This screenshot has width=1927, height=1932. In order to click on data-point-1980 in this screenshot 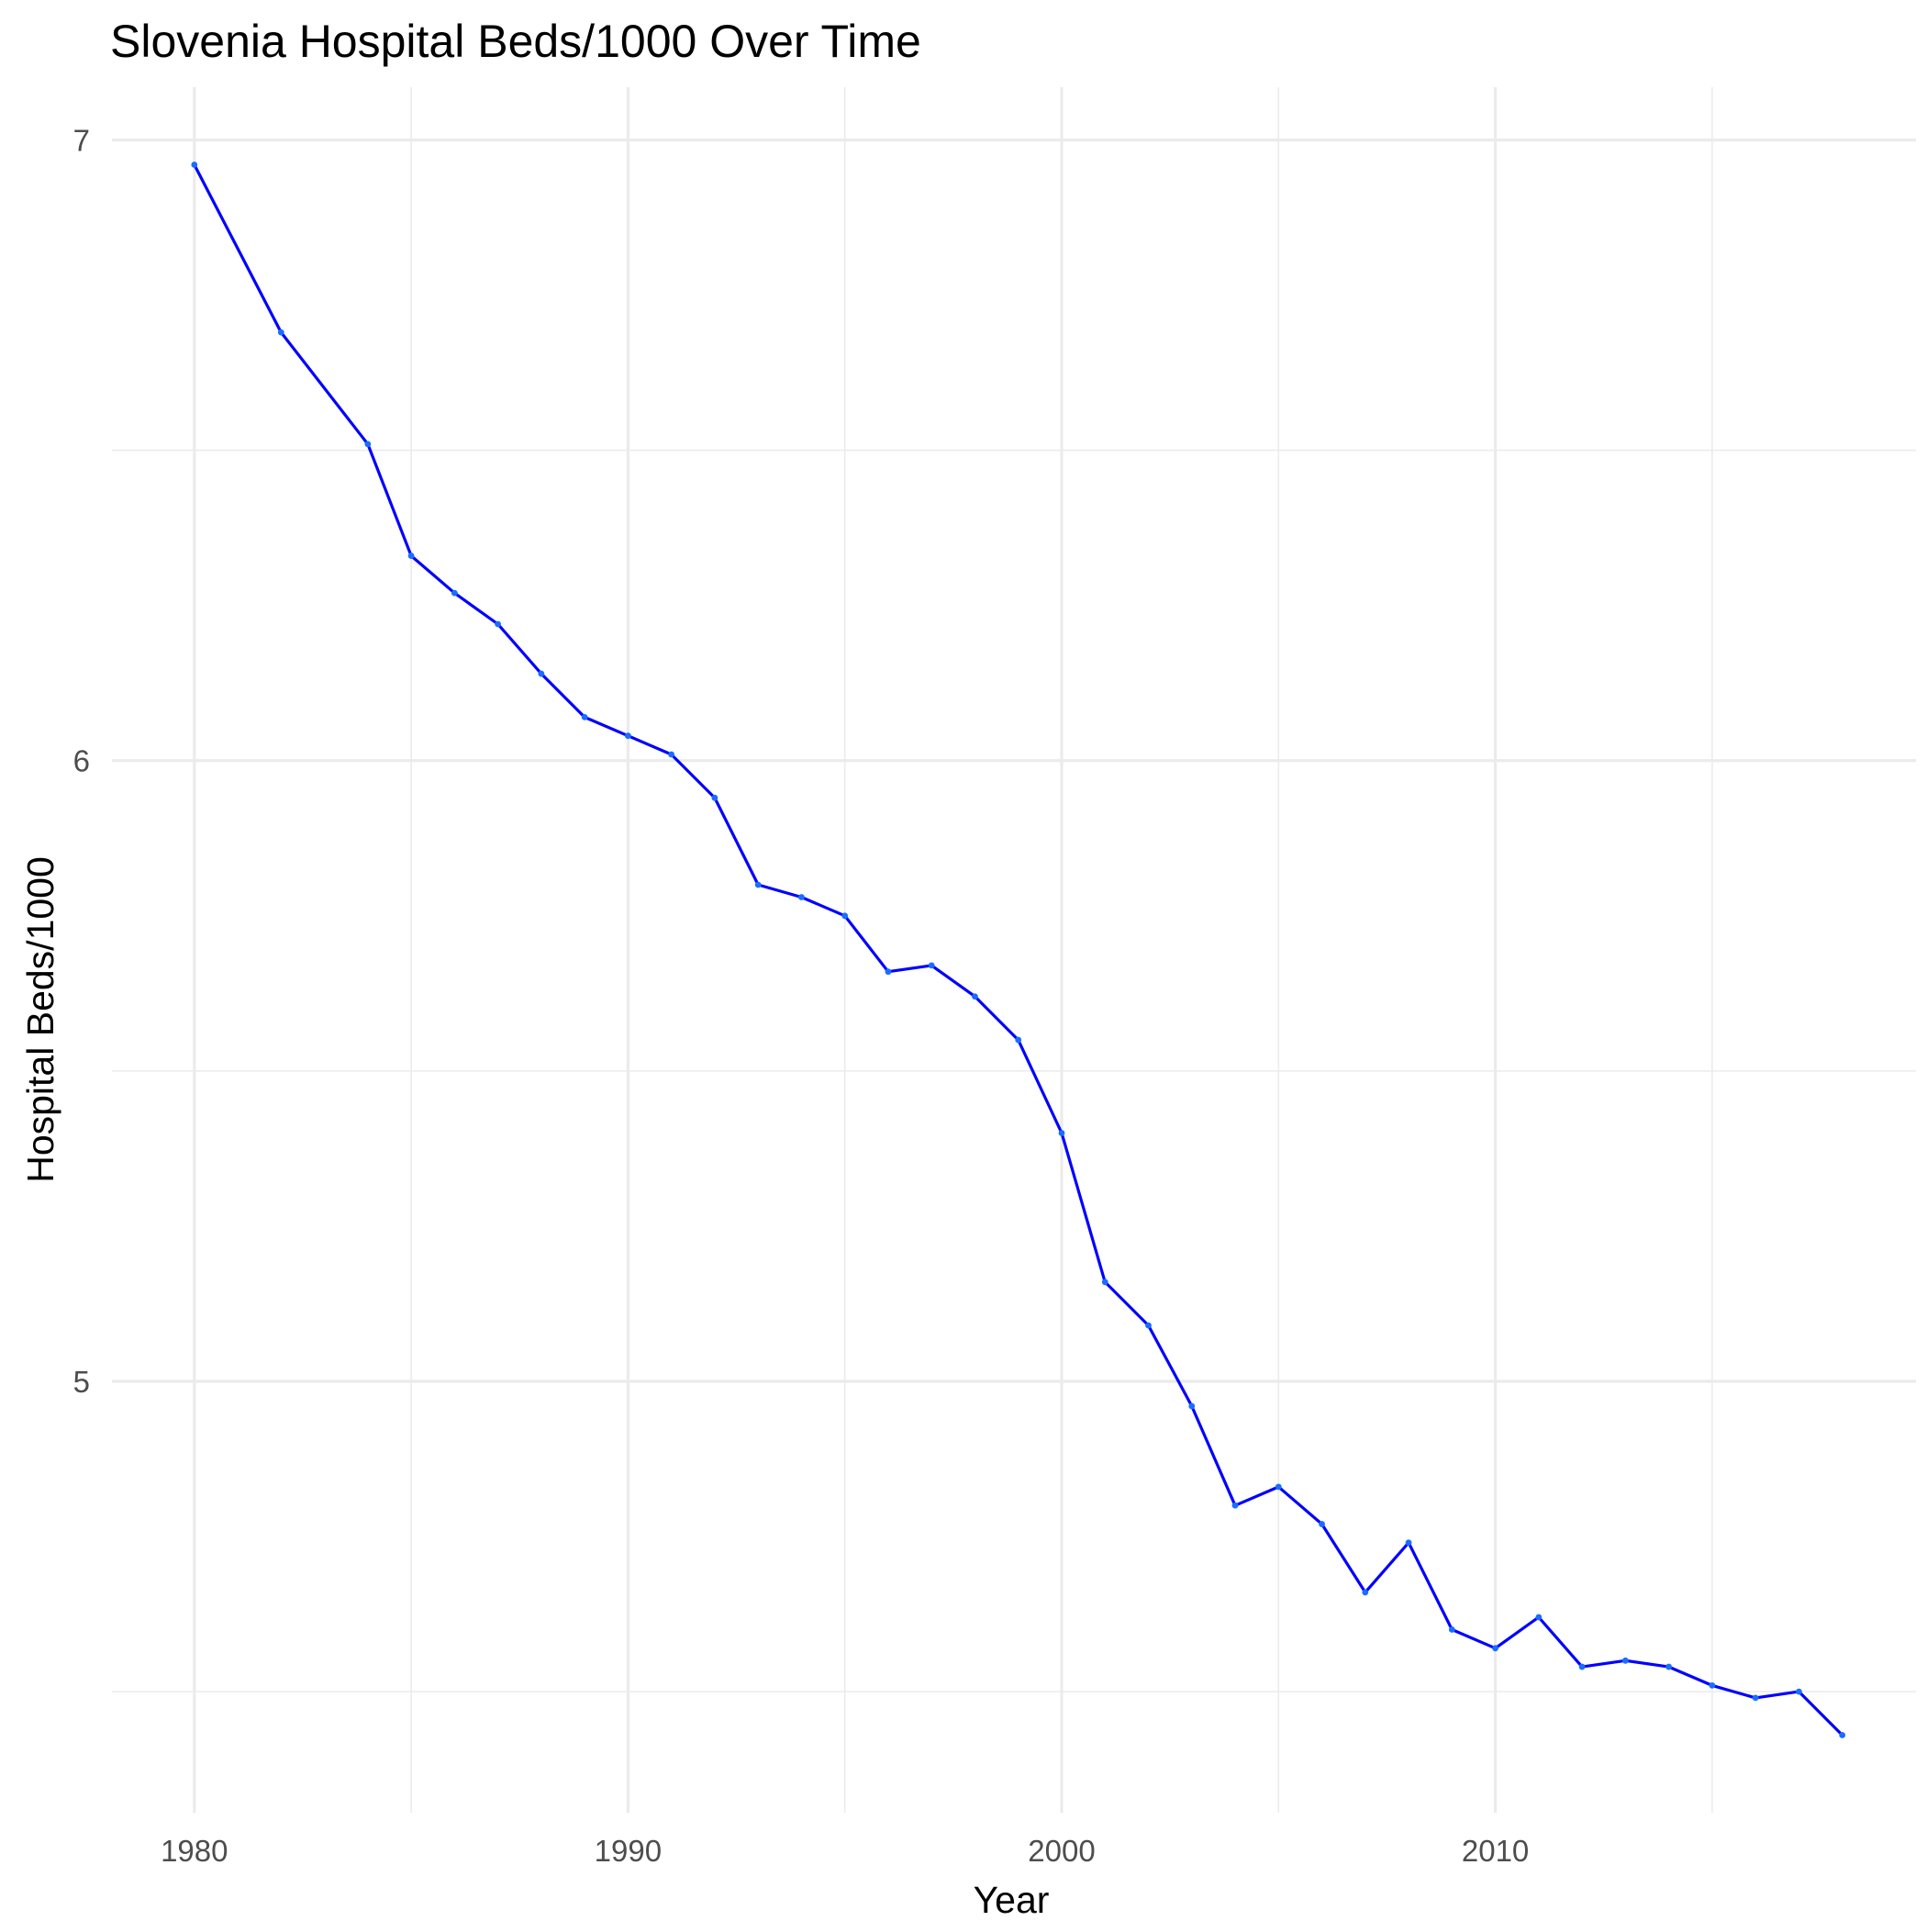, I will do `click(194, 165)`.